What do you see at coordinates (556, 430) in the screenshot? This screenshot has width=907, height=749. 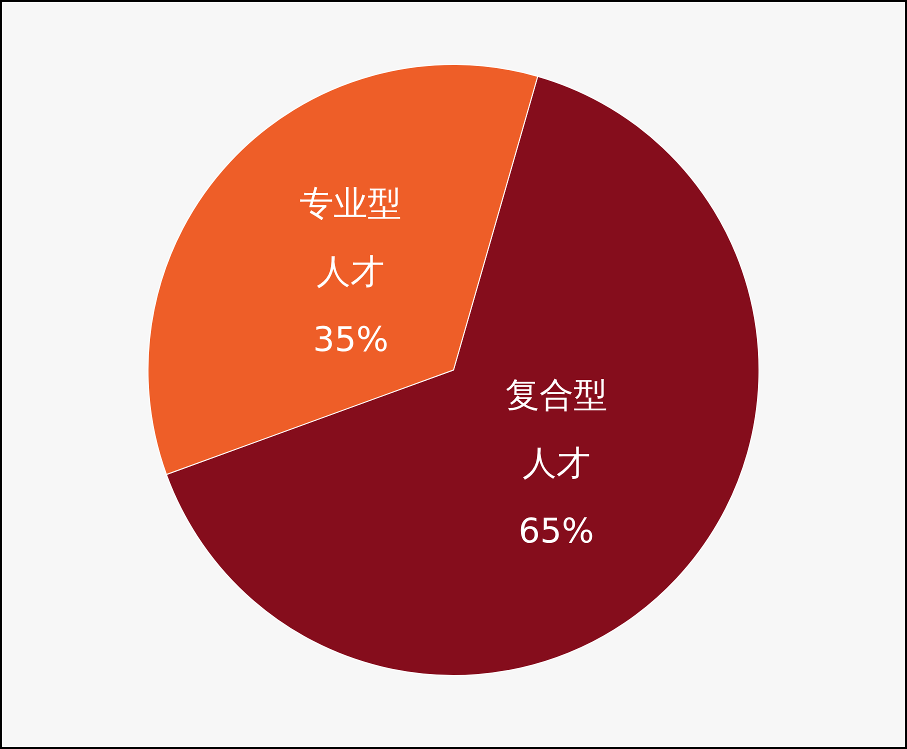 I see `slice-label: 复合型人才` at bounding box center [556, 430].